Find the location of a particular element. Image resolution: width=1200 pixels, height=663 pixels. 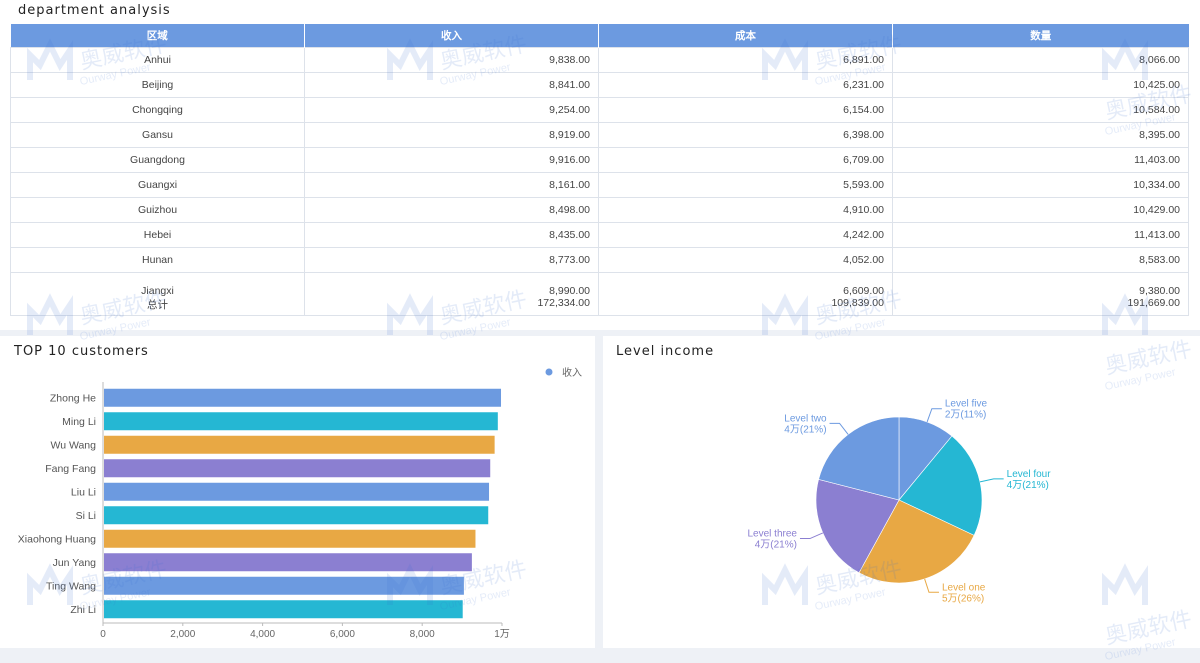

pie-slice-value: 2万(11%) is located at coordinates (966, 415).